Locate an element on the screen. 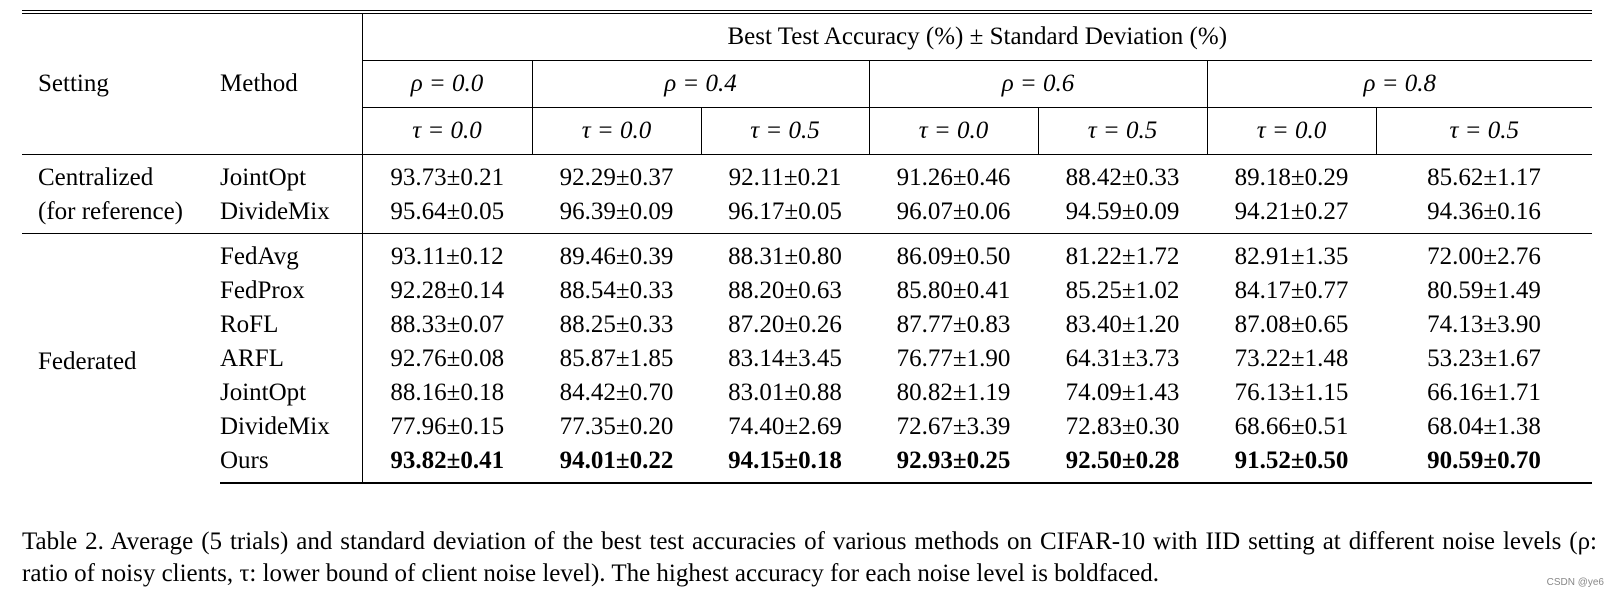 The width and height of the screenshot is (1614, 614). value-cell: 68.66±0.51 is located at coordinates (1291, 426).